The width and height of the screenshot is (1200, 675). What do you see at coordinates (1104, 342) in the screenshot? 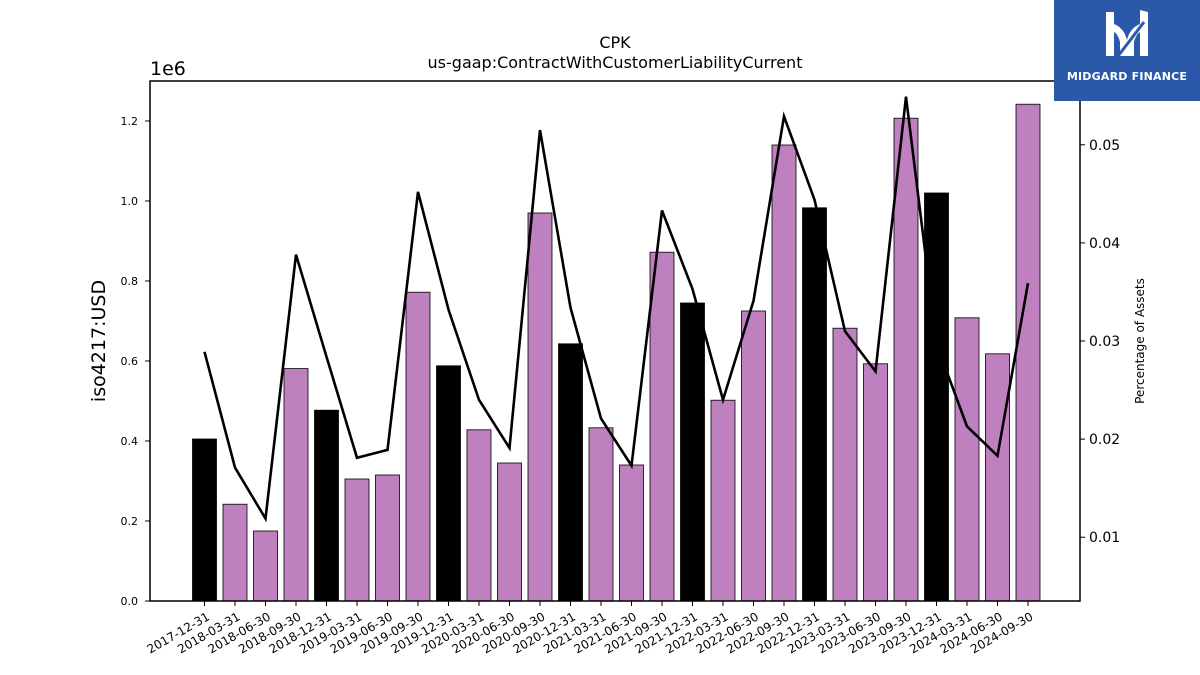
I see `y2-tick-label: 0.03` at bounding box center [1104, 342].